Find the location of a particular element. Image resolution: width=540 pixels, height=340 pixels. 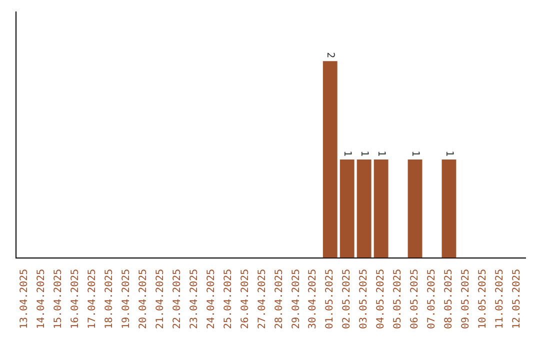

x-tick-label: 20.04.2025 is located at coordinates (143, 299).